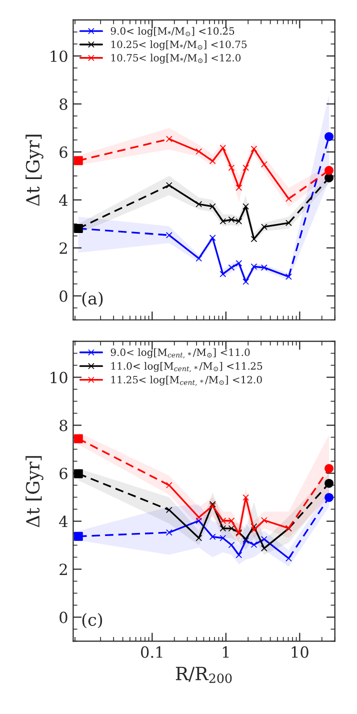 This screenshot has width=357, height=714. Describe the element at coordinates (300, 652) in the screenshot. I see `x-tick-label: 10` at that location.